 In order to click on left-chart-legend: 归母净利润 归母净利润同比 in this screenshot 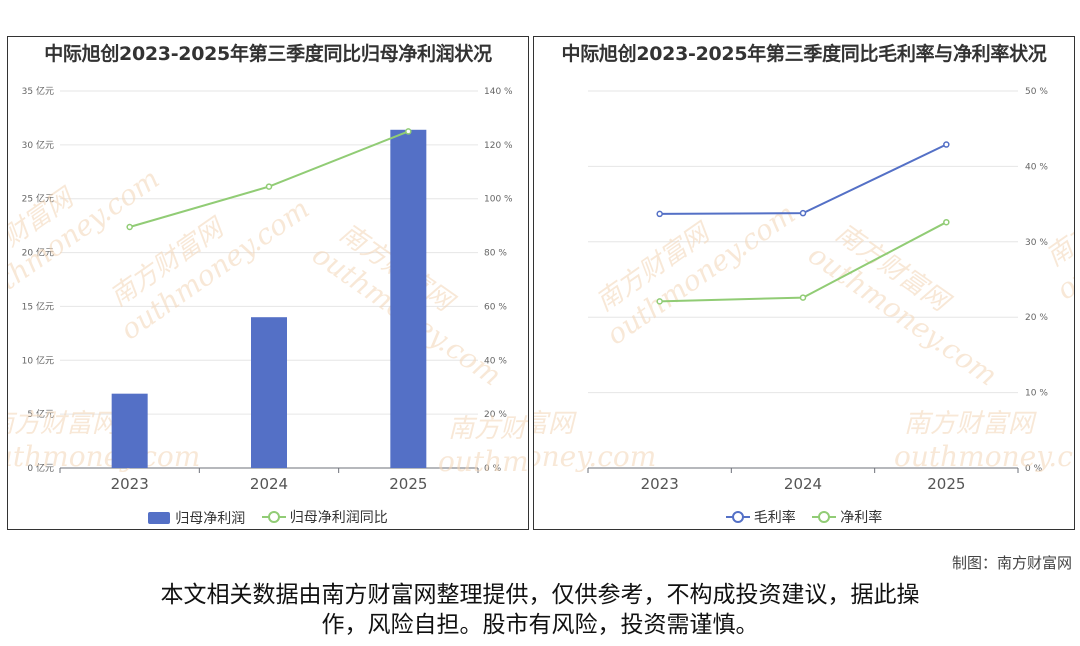, I will do `click(268, 517)`.